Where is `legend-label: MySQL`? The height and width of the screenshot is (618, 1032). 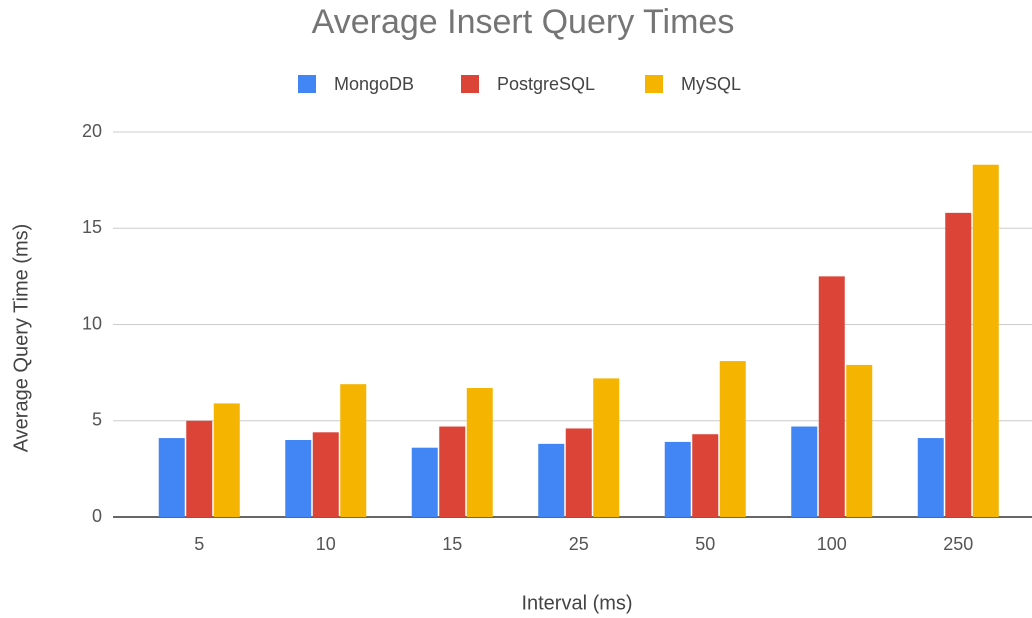 legend-label: MySQL is located at coordinates (711, 84).